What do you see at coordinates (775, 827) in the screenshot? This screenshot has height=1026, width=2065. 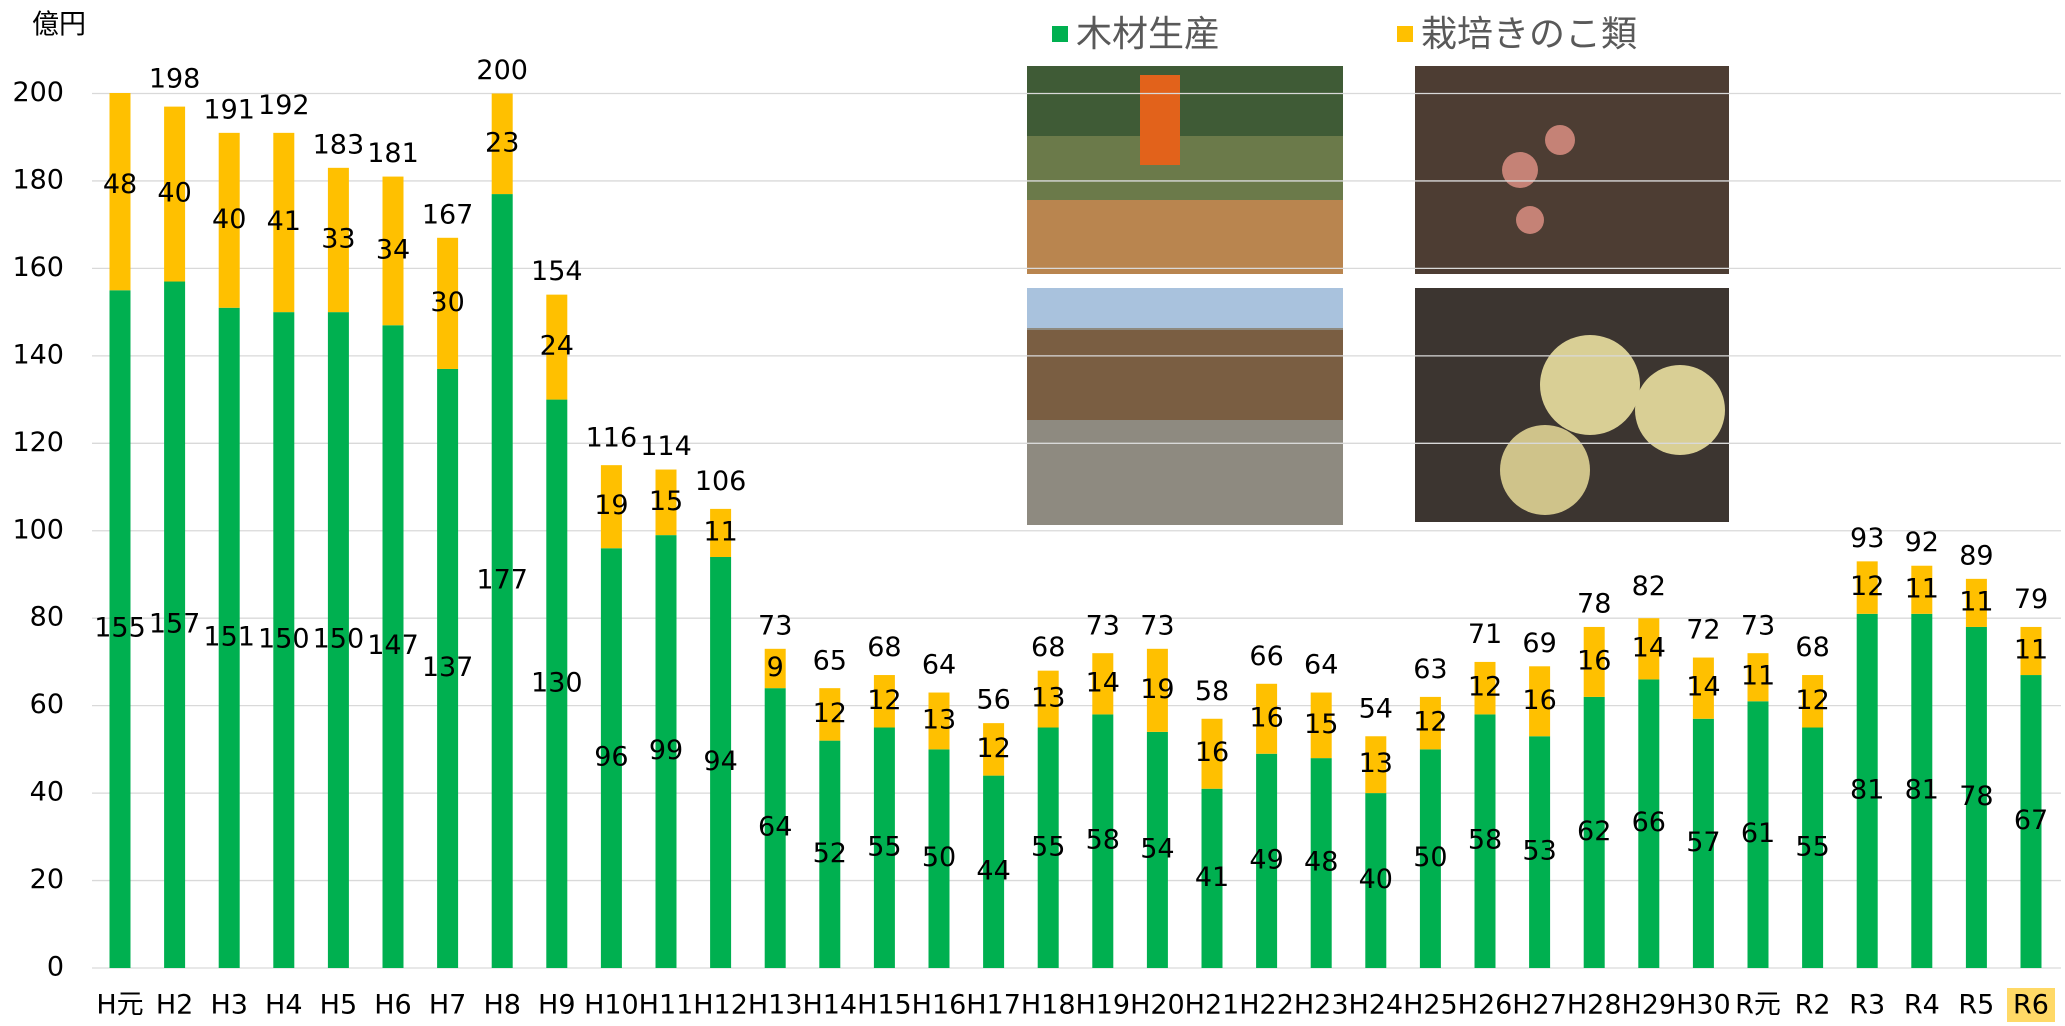 I see `data-label: 64` at bounding box center [775, 827].